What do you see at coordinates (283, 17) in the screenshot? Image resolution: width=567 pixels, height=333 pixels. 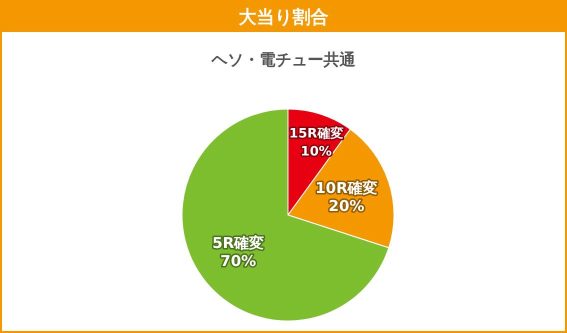 I see `chart-title: 大当り割合` at bounding box center [283, 17].